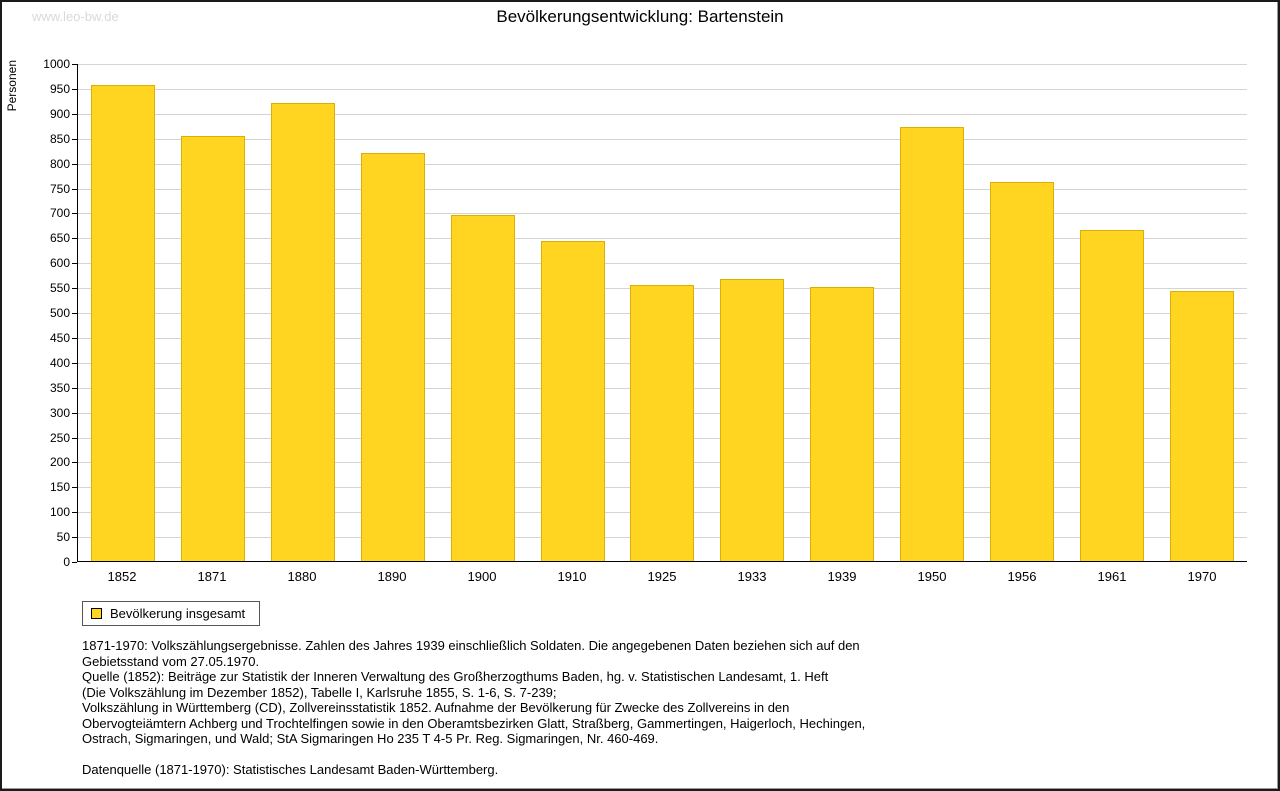 The width and height of the screenshot is (1280, 791). What do you see at coordinates (12, 86) in the screenshot?
I see `y-axis-label: Personen` at bounding box center [12, 86].